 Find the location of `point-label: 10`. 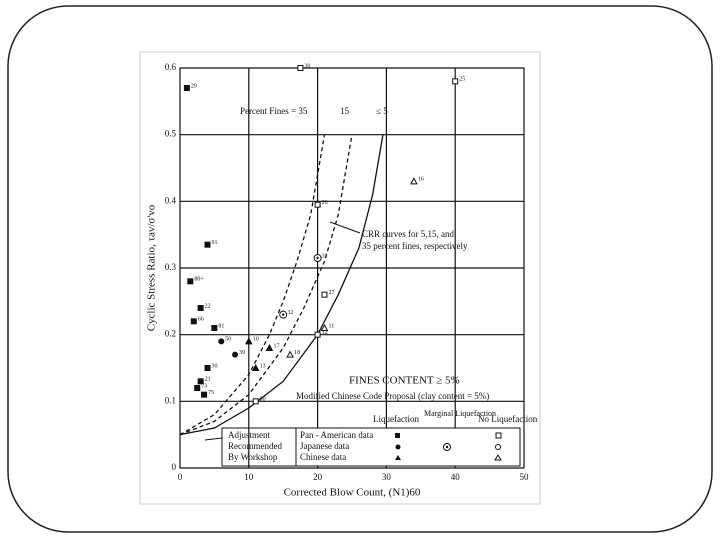

point-label: 10 is located at coordinates (256, 340).